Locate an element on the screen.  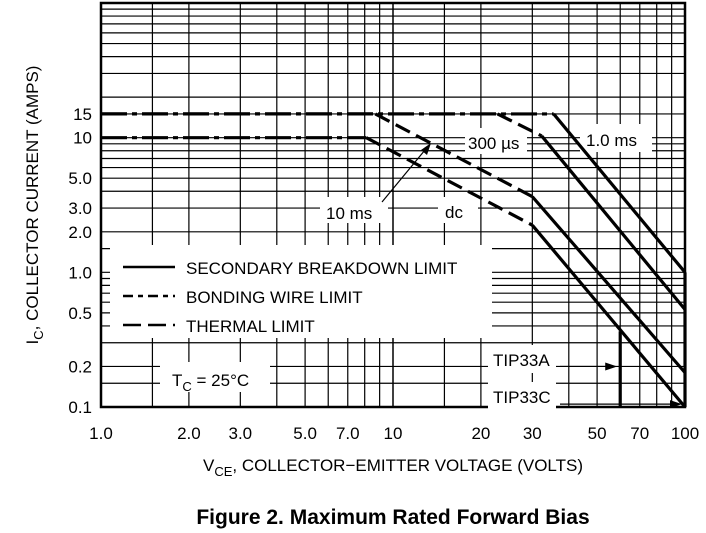
series-label: 300 µs is located at coordinates (493, 143).